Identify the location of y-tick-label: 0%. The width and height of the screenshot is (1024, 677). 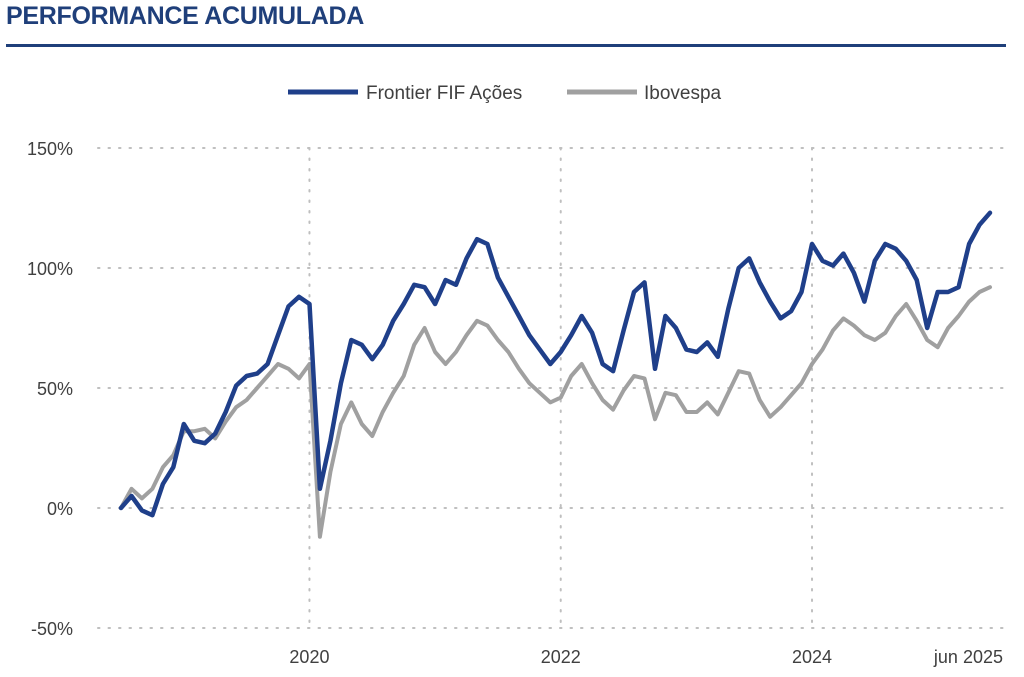
(60, 509).